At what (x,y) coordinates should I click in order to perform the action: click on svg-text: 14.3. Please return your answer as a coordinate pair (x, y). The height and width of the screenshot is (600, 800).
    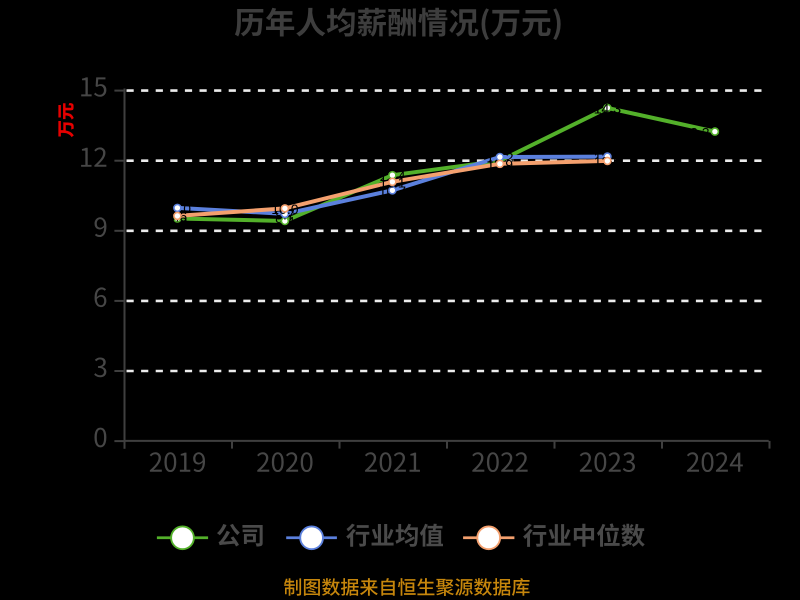
    Looking at the image, I should click on (607, 109).